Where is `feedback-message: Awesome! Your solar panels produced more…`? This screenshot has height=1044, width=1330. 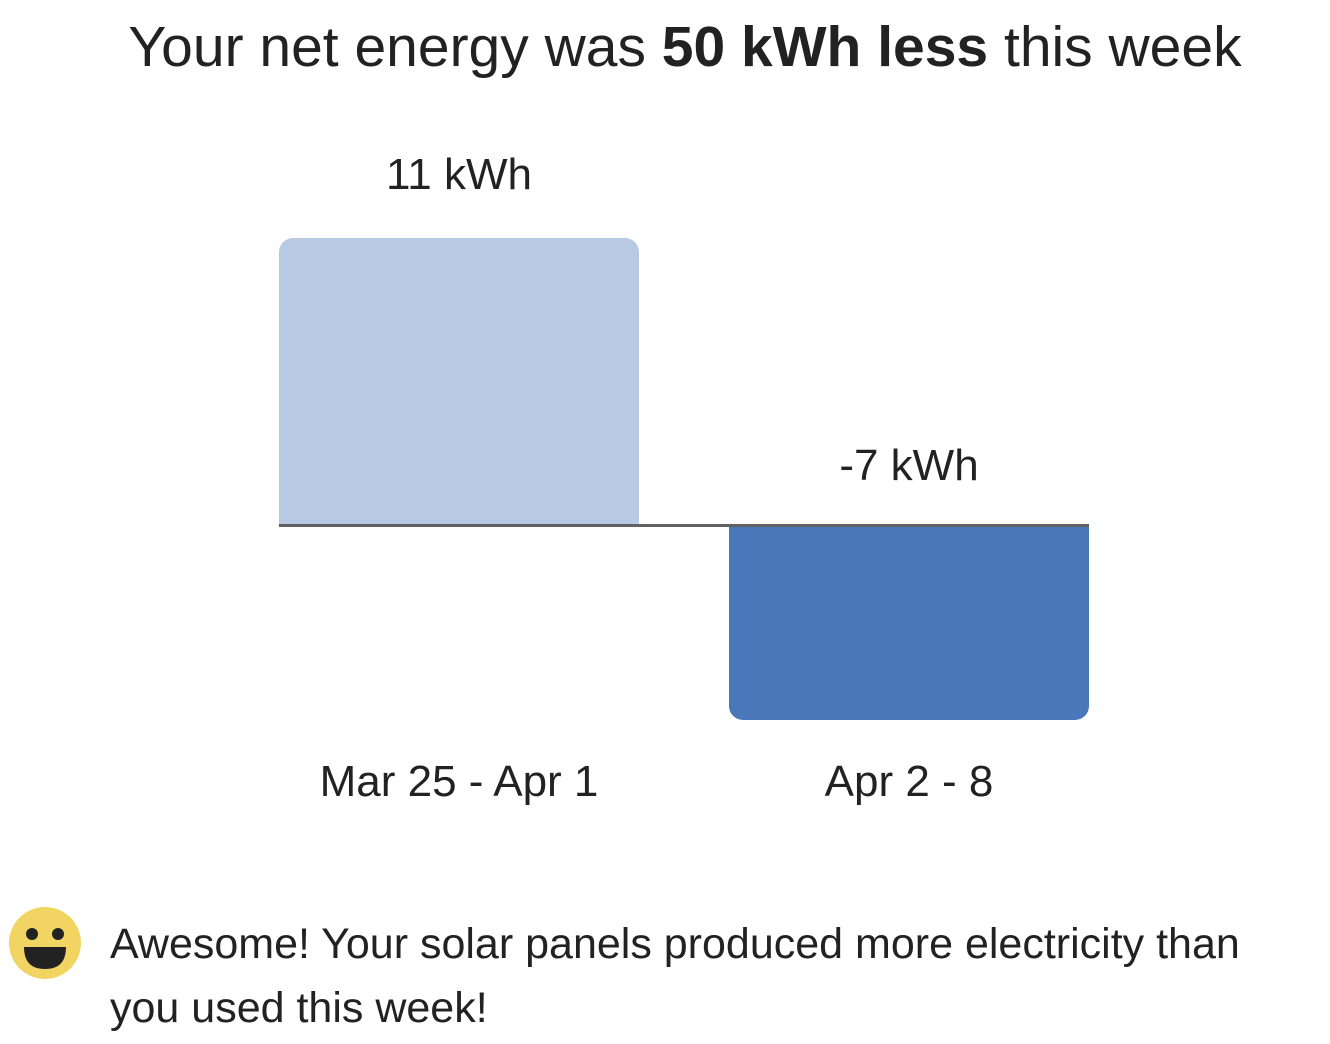 feedback-message: Awesome! Your solar panels produced more… is located at coordinates (675, 976).